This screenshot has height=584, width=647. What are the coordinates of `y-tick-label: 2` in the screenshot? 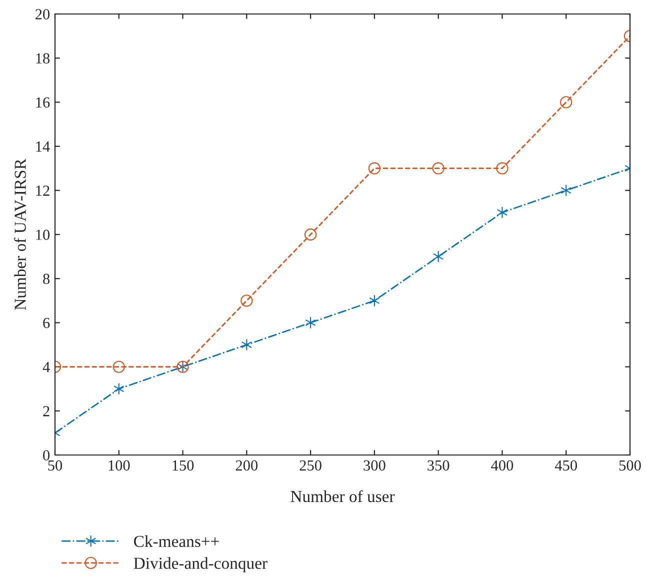 It's located at (46, 411).